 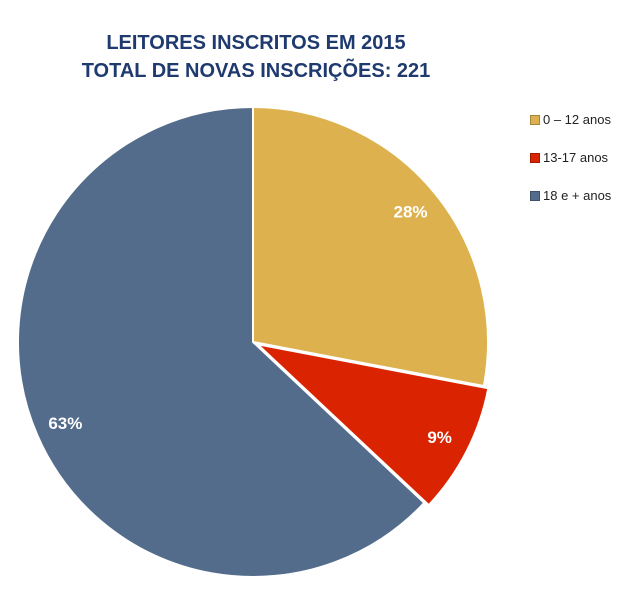 I want to click on chart-title-line-1: LEITORES INSCRITOS EM 2015, so click(x=256, y=43).